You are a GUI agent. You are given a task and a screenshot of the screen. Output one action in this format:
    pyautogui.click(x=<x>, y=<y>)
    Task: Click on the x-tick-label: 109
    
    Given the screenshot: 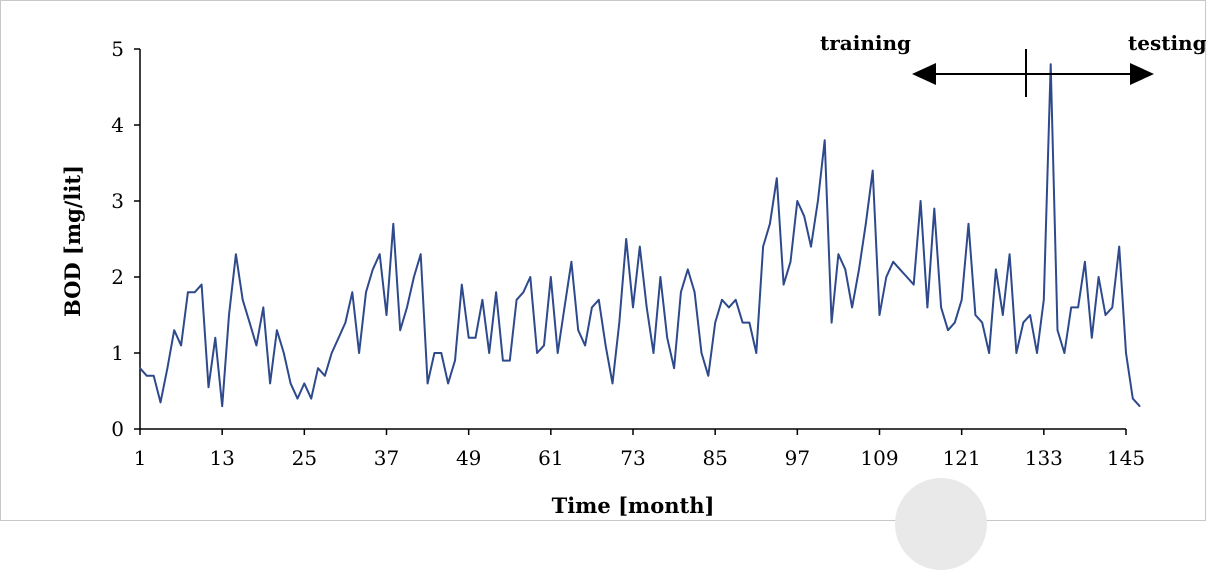 What is the action you would take?
    pyautogui.click(x=879, y=458)
    